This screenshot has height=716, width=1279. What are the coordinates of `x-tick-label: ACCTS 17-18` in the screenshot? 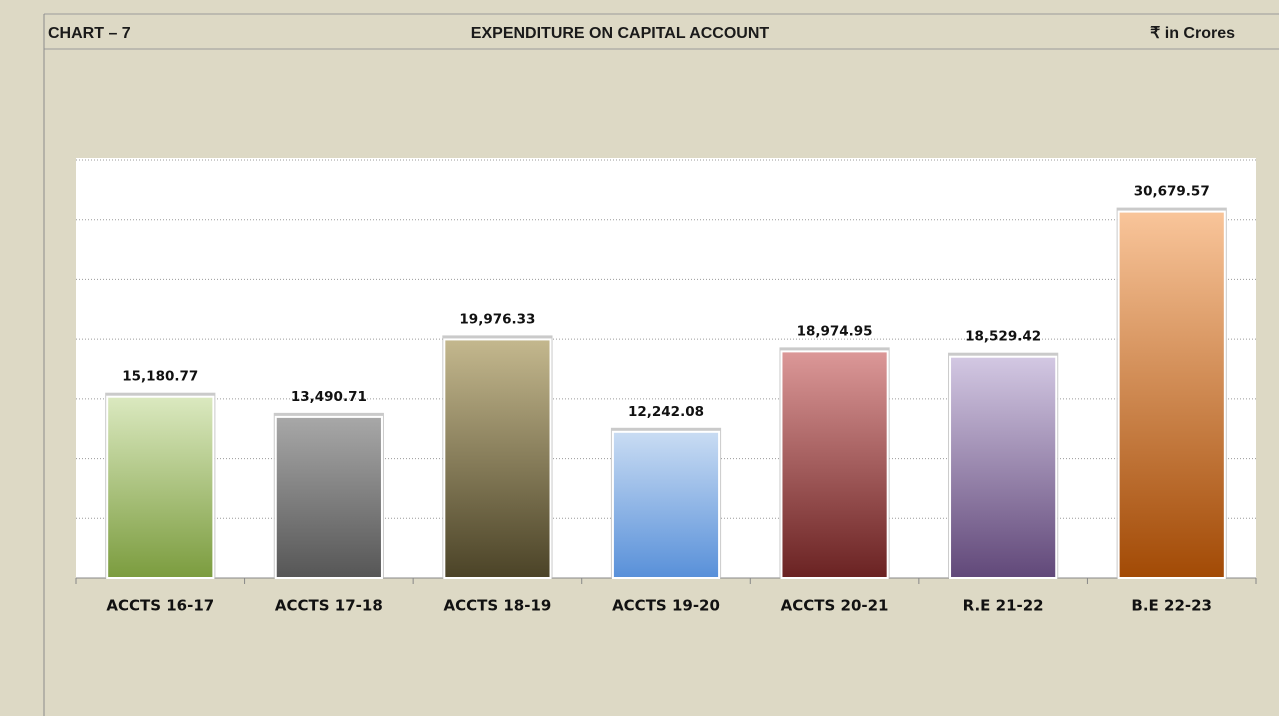 It's located at (329, 606).